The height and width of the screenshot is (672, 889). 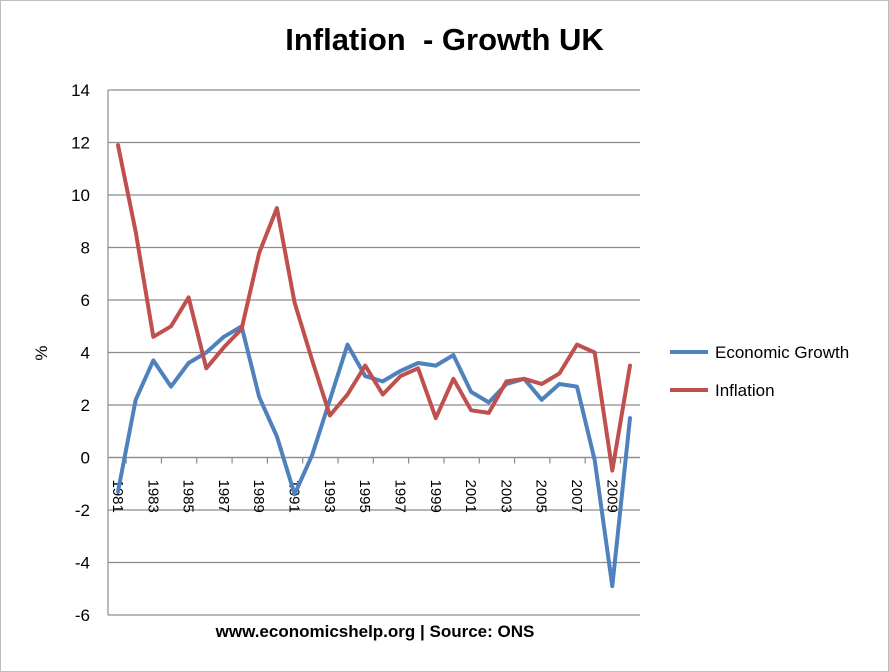 What do you see at coordinates (745, 390) in the screenshot?
I see `legend-label: Inflation` at bounding box center [745, 390].